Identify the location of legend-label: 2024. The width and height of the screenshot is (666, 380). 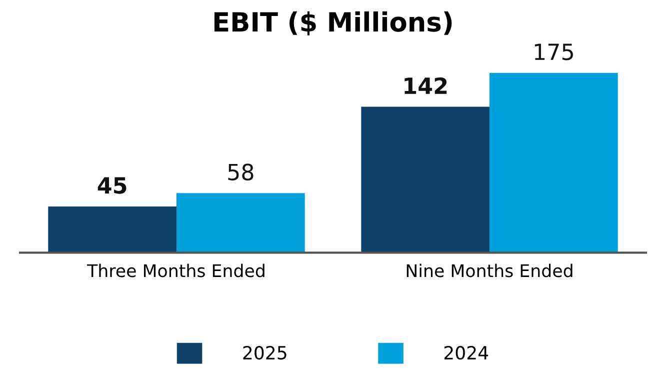
(466, 353).